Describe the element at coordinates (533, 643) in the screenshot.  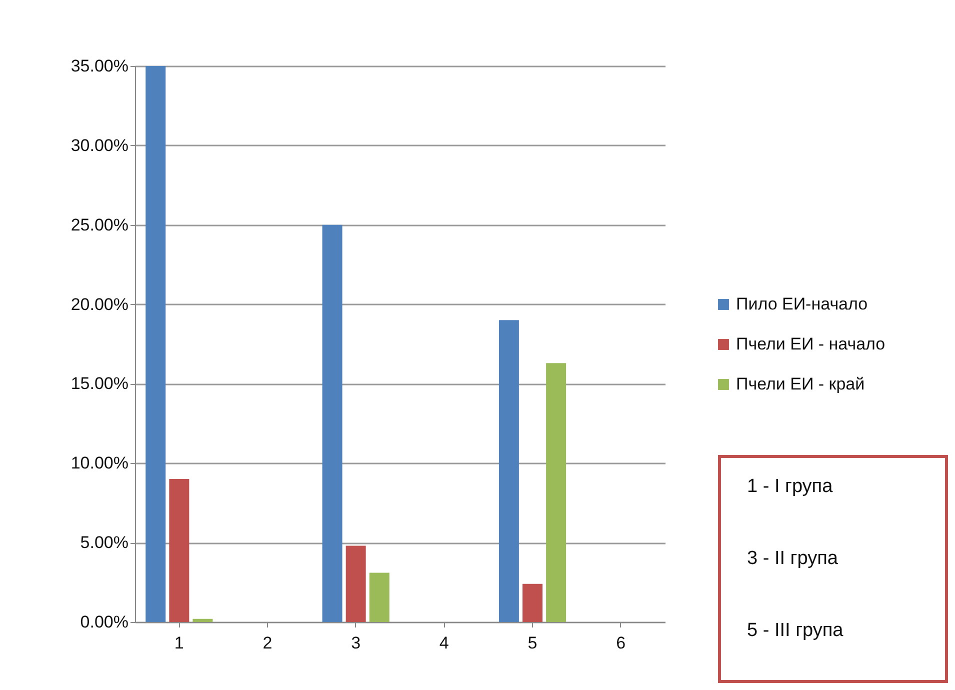
I see `x-tick-label: 5` at that location.